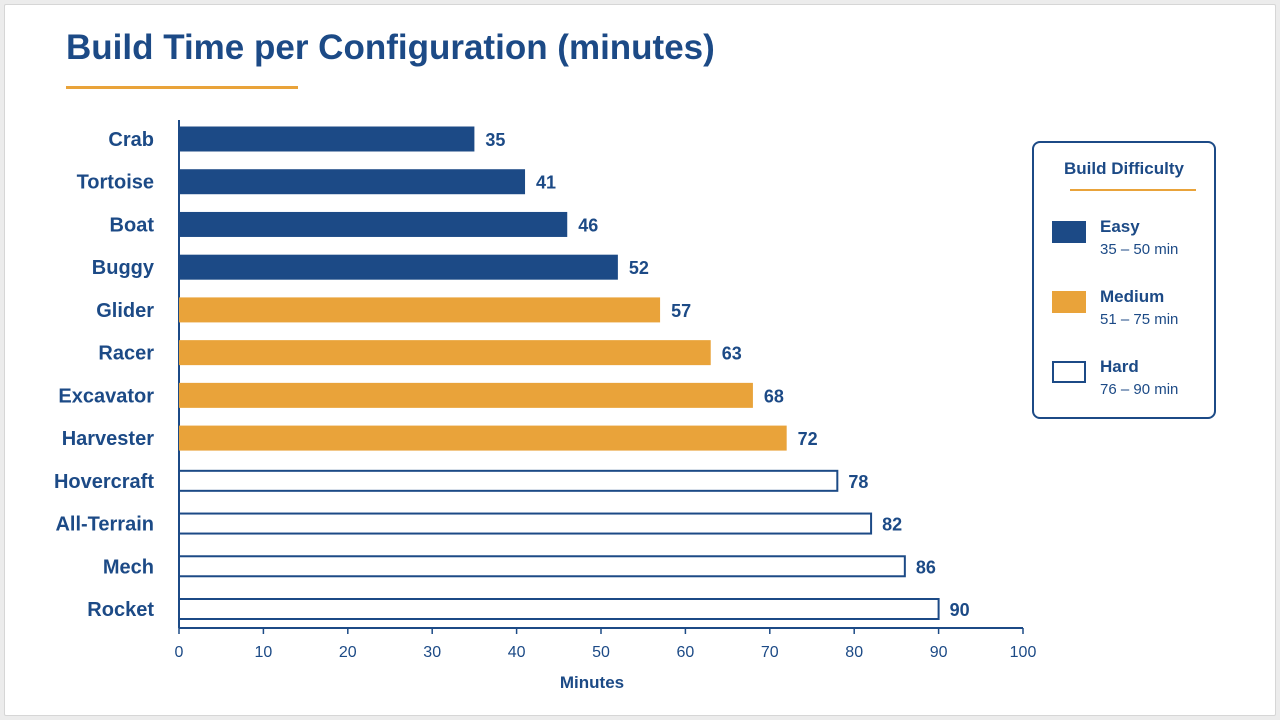  What do you see at coordinates (128, 567) in the screenshot?
I see `y-category-label: Mech` at bounding box center [128, 567].